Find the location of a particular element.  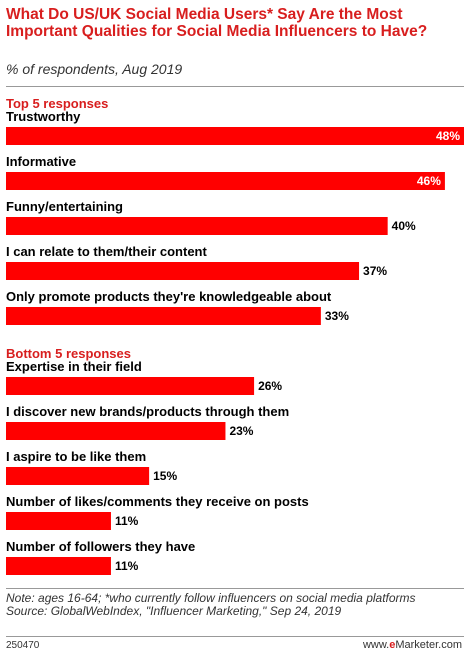

data-label: 48% is located at coordinates (448, 136).